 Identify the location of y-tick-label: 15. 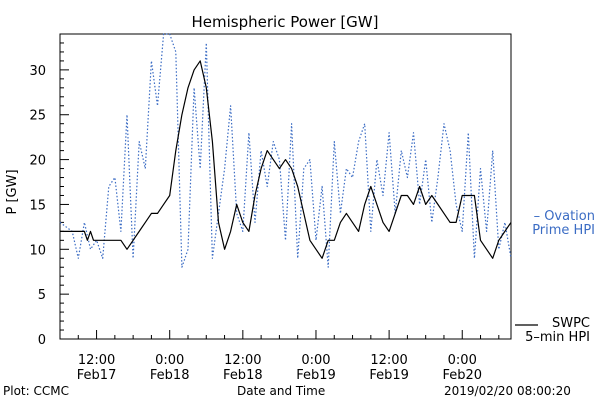
(37, 205).